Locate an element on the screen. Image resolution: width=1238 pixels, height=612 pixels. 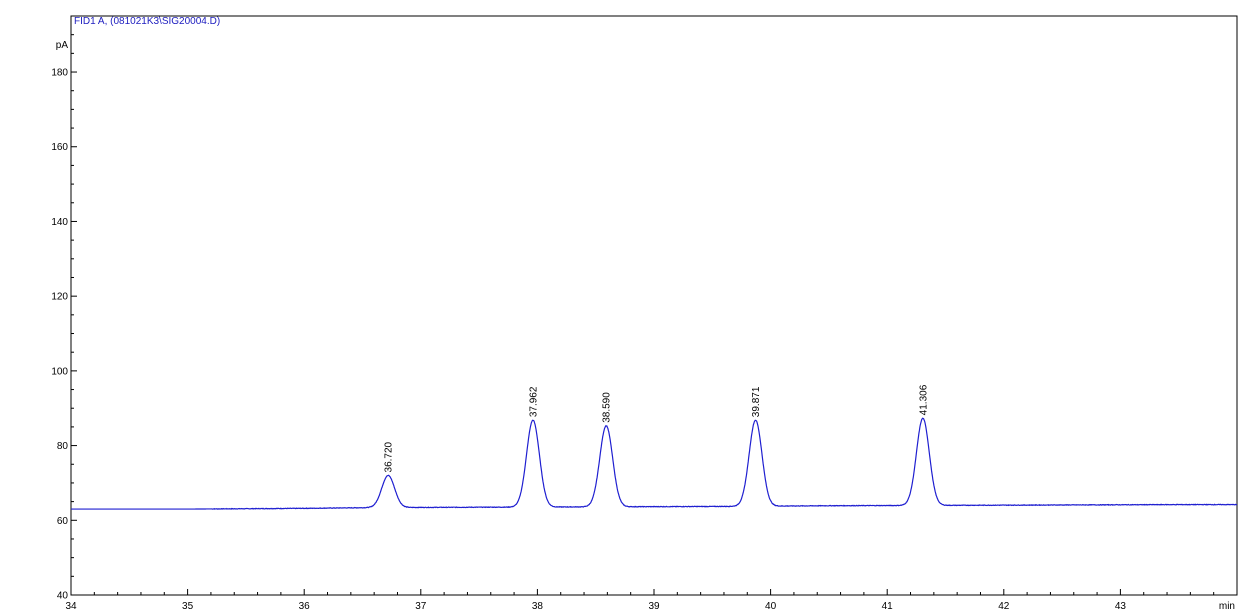
x-tick-label: 40 is located at coordinates (771, 606).